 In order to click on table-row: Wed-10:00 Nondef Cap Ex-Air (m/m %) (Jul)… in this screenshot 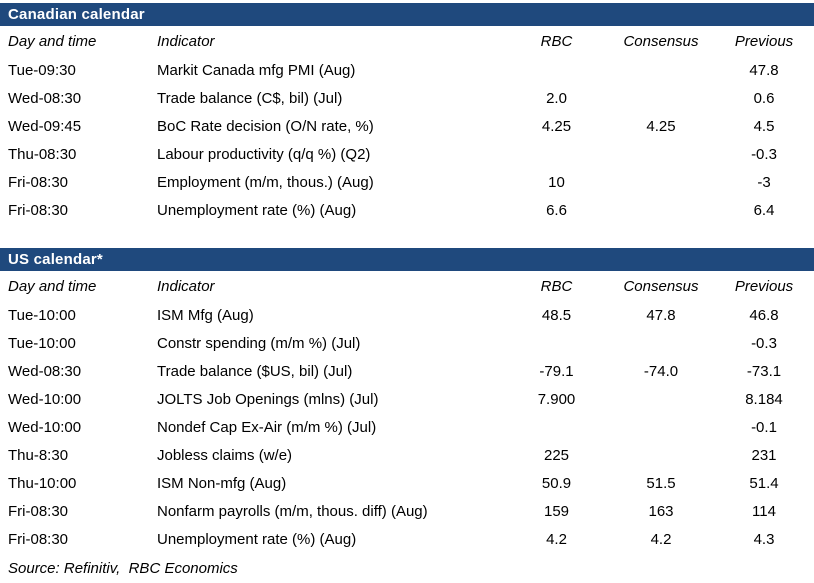, I will do `click(407, 427)`.